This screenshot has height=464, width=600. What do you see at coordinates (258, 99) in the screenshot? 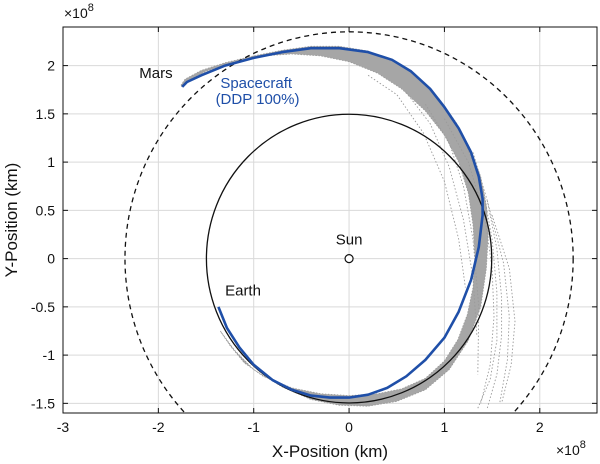
I see `spacecraft-label-line2: (DDP 100%)` at bounding box center [258, 99].